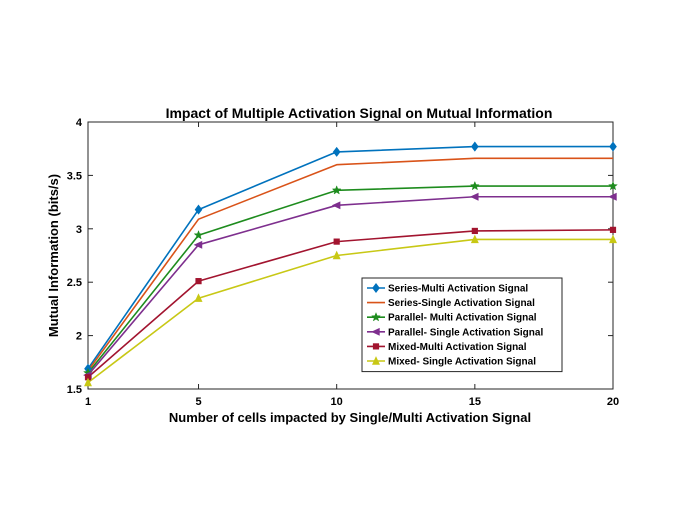  What do you see at coordinates (74, 390) in the screenshot?
I see `y-tick-label: 1.5` at bounding box center [74, 390].